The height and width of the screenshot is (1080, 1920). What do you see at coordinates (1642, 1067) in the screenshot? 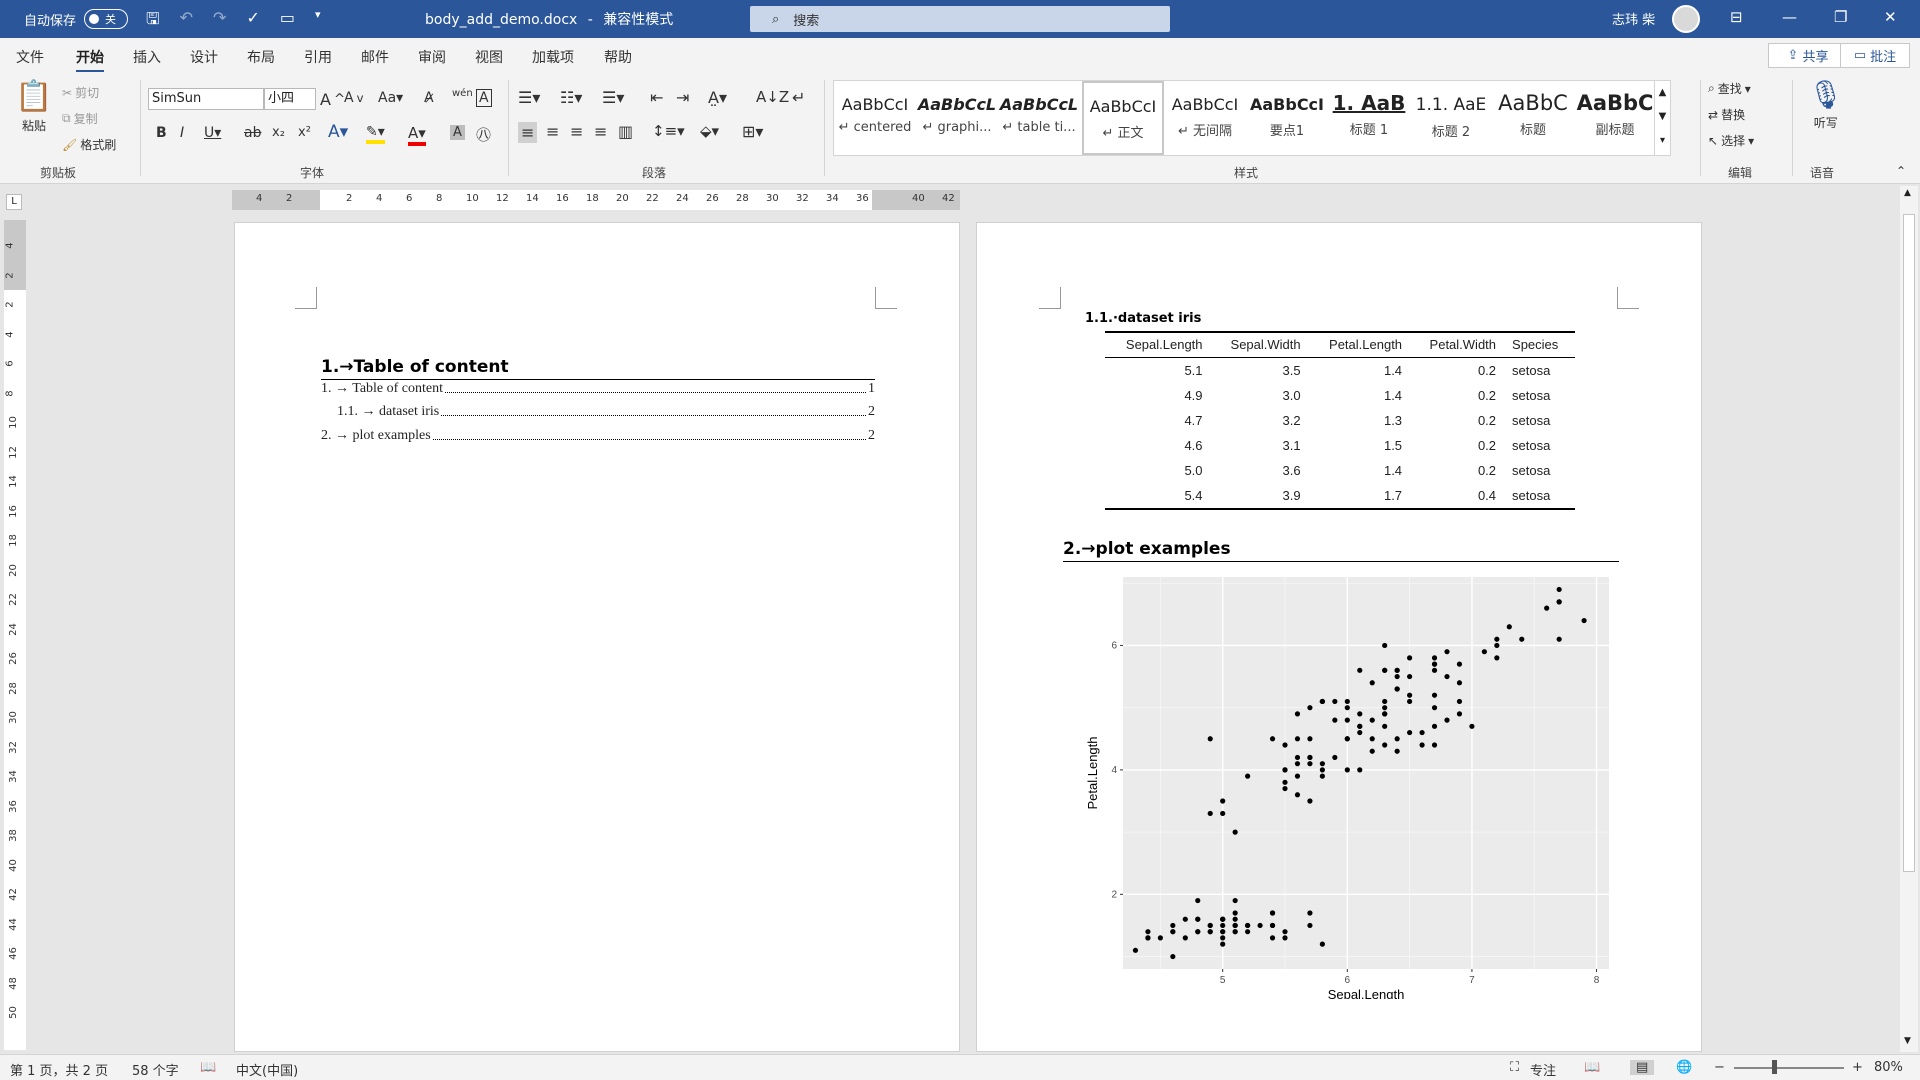
I see `print-layout-icon: ▤` at bounding box center [1642, 1067].